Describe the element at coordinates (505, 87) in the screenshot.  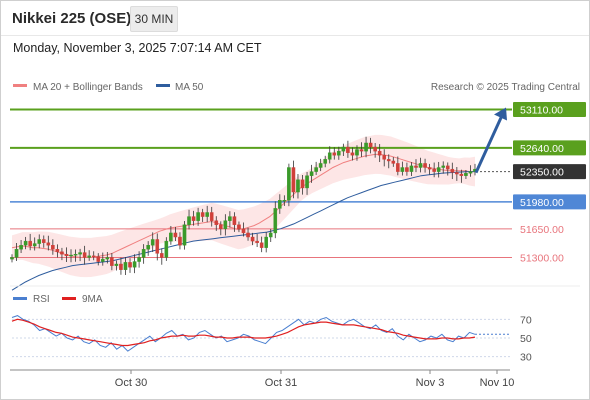
I see `credit-text: Research © 2025 Trading Central` at that location.